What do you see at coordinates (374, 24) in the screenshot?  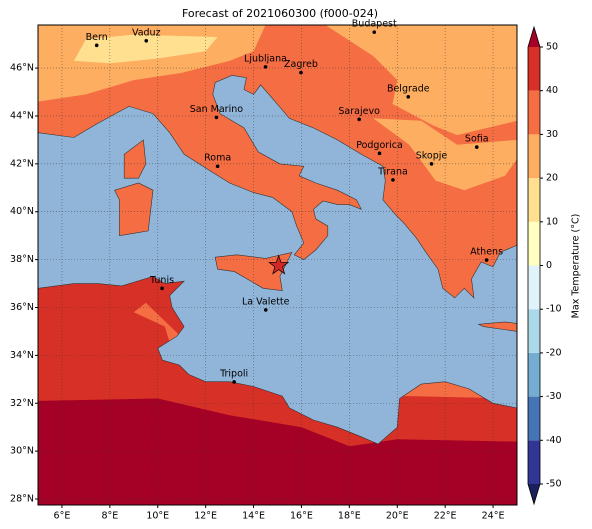 I see `city-label: Budapest` at bounding box center [374, 24].